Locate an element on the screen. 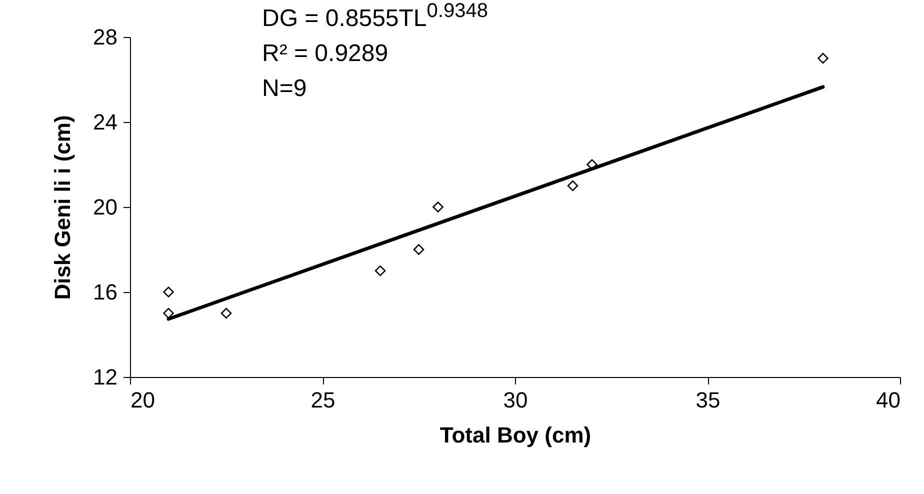 The width and height of the screenshot is (924, 494). x-tick-label: 20 is located at coordinates (142, 400).